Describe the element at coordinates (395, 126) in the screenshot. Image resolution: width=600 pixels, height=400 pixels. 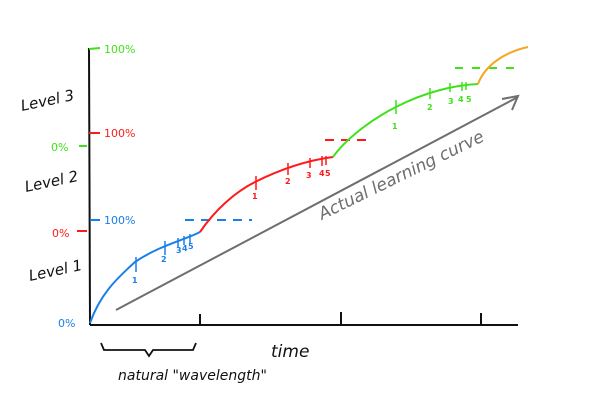
I see `level3-tick-1: 1` at that location.